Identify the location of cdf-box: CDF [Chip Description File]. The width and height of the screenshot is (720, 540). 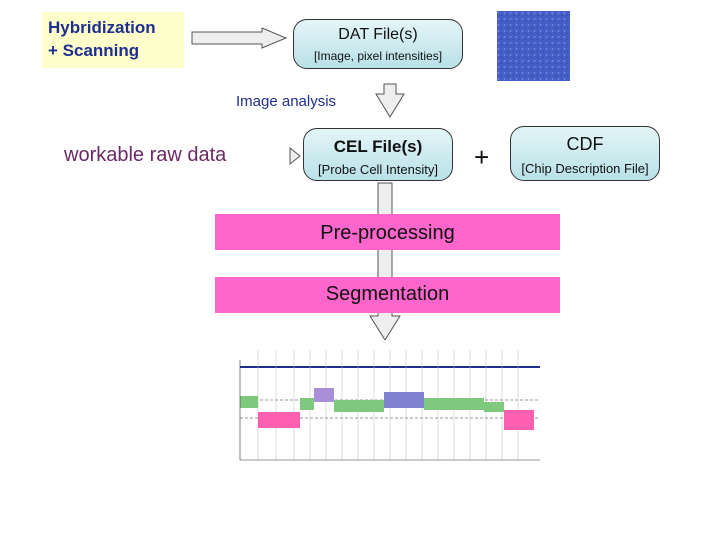
(585, 153).